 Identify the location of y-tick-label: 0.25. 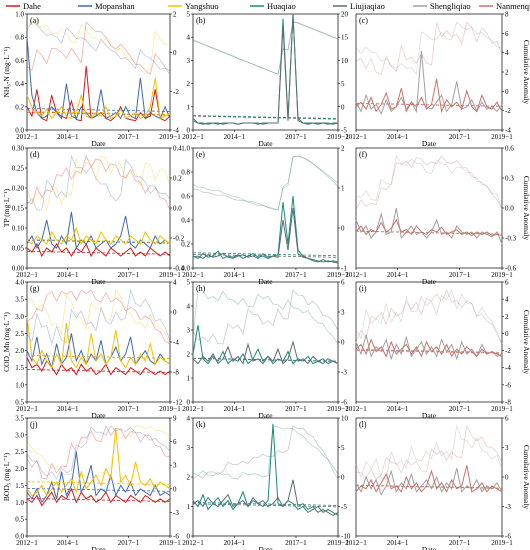
(18, 169).